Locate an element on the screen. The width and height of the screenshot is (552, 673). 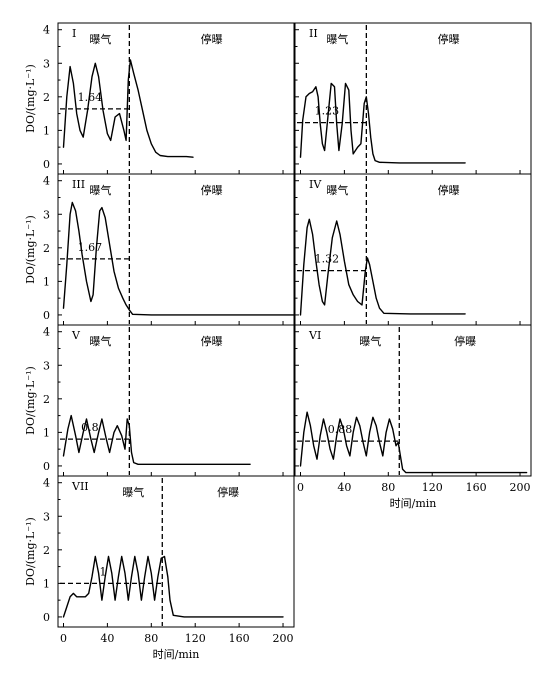
mean-value-label: 1 is located at coordinates (103, 571).